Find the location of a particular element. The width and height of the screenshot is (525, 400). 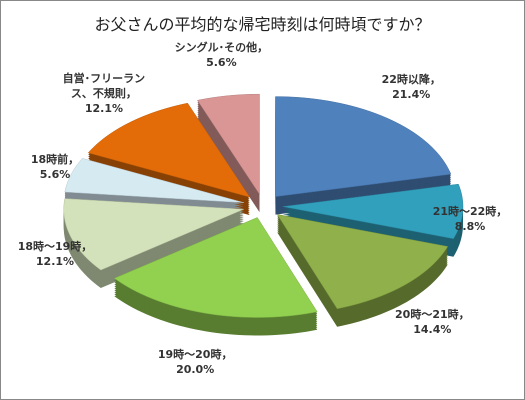

data-label: 21時～22時， 8.8% is located at coordinates (470, 219).